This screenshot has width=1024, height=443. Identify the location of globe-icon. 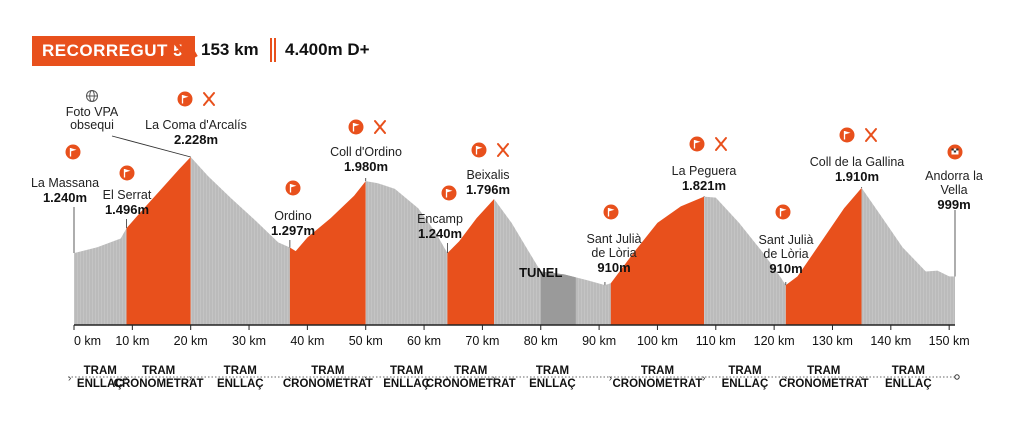
(92, 96).